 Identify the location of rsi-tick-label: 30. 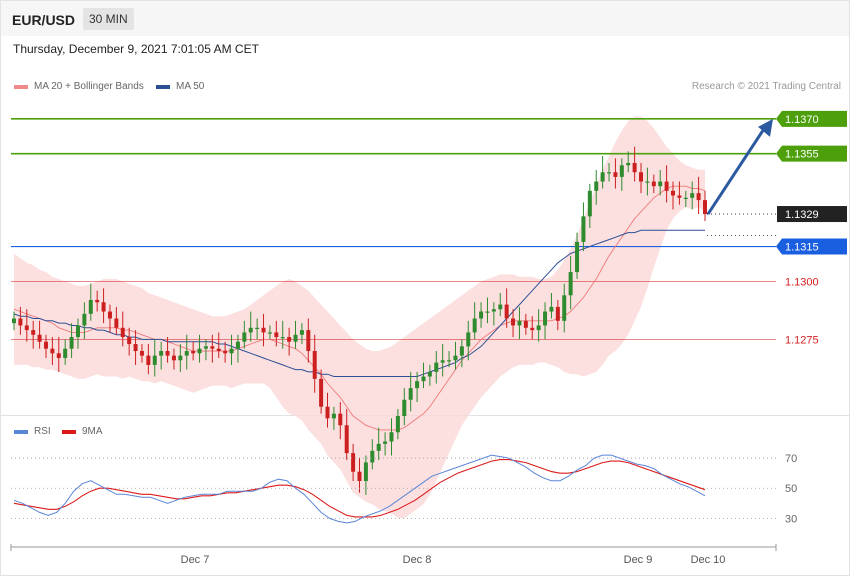
(791, 519).